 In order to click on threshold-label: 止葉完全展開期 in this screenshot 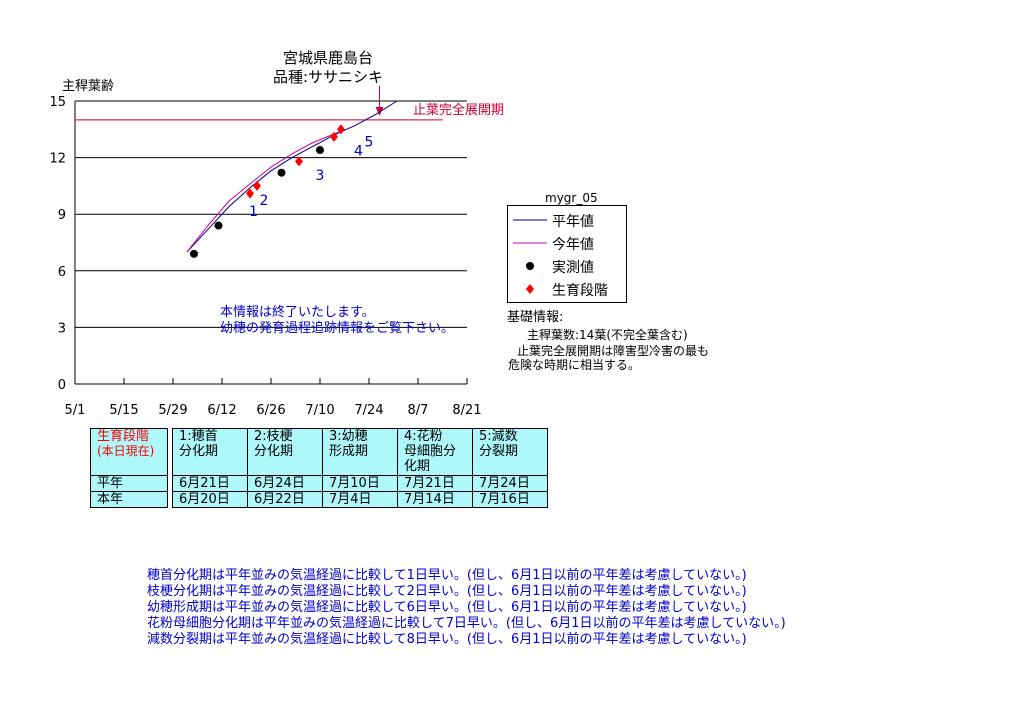, I will do `click(458, 110)`.